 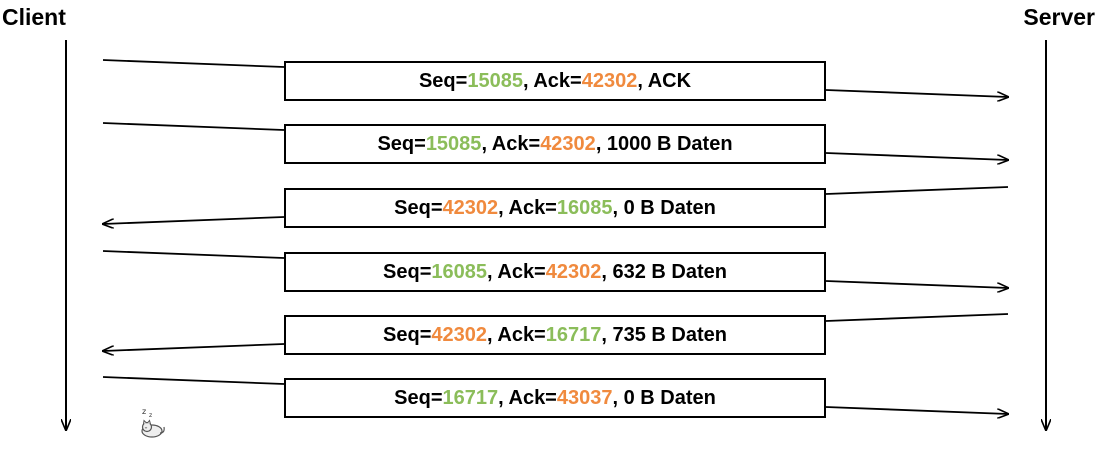 I want to click on seq-value: 16085, so click(x=459, y=271).